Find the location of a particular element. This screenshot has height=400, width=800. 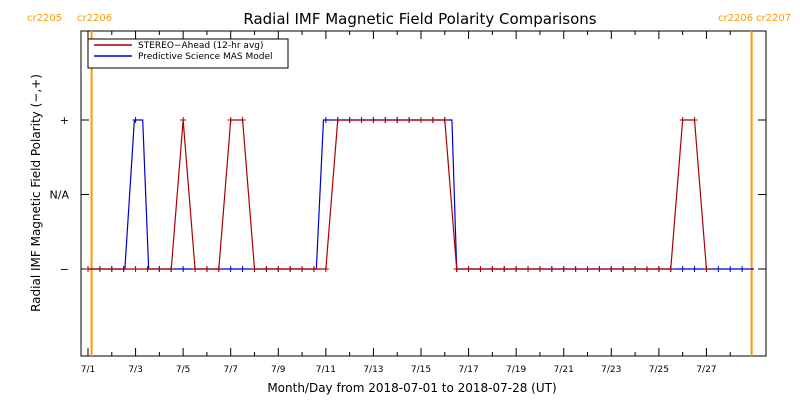

x-tick-label: 7/27 is located at coordinates (706, 370).